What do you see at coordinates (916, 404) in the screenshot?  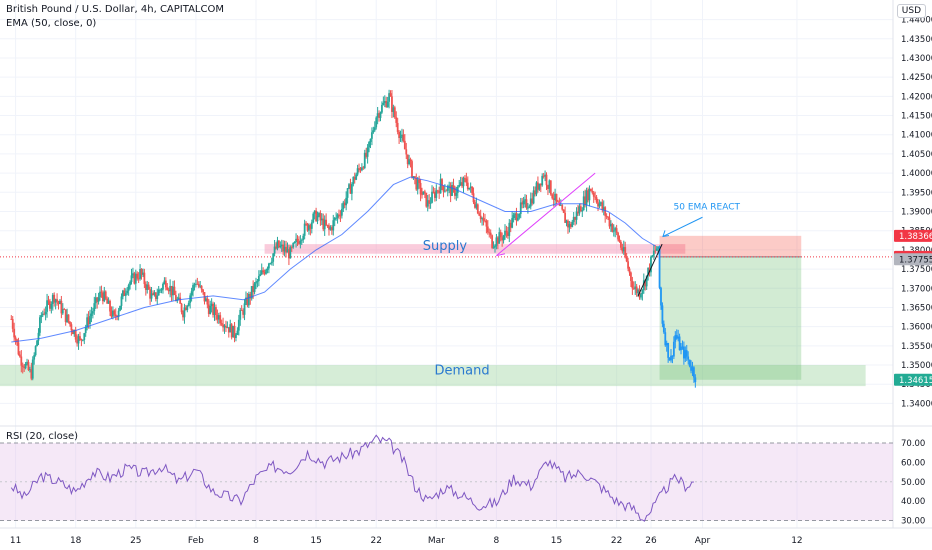 I see `price-tick-label: 1.34000` at bounding box center [916, 404].